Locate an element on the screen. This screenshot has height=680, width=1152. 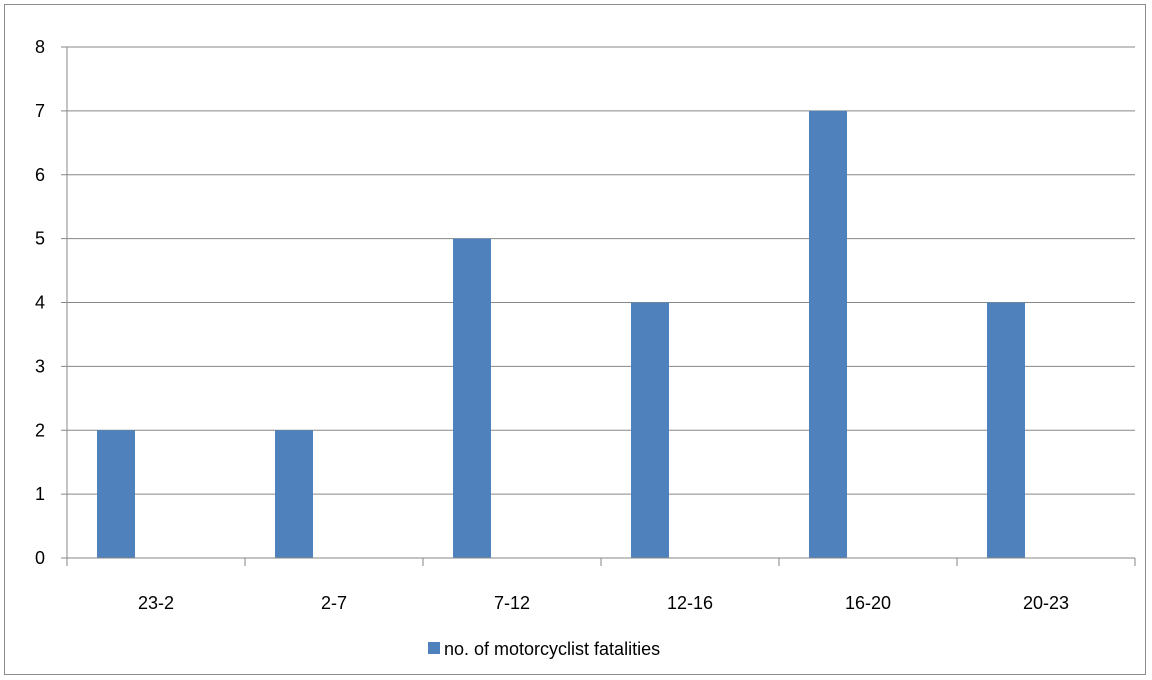
y-tick-label-7: 7 is located at coordinates (40, 111).